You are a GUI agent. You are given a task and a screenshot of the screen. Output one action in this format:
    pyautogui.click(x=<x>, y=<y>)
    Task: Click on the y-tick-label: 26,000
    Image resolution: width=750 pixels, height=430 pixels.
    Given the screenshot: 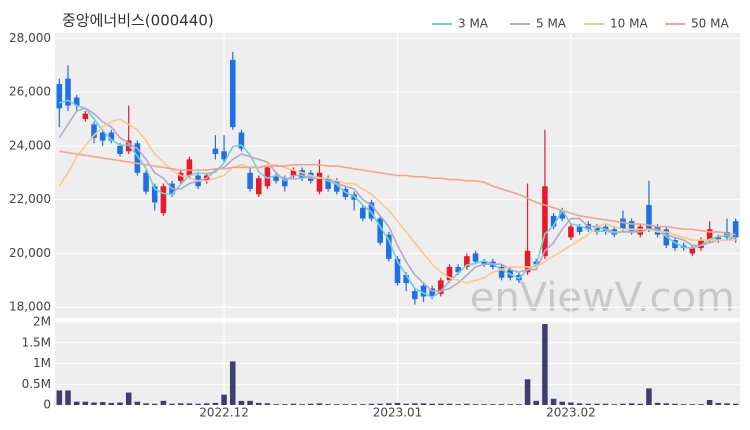 What is the action you would take?
    pyautogui.click(x=30, y=92)
    